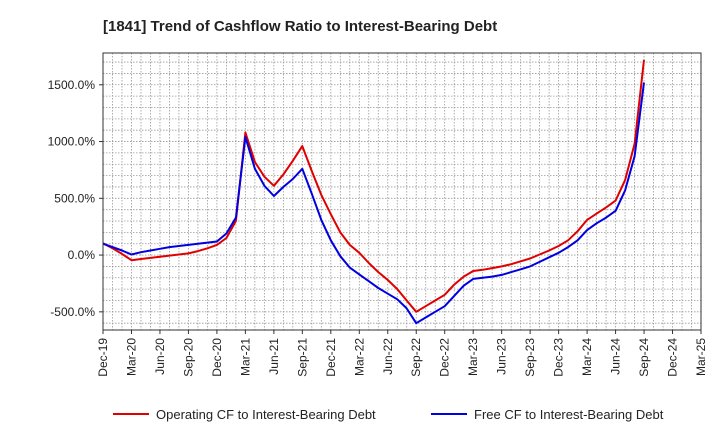 This screenshot has width=720, height=440. What do you see at coordinates (72, 142) in the screenshot?
I see `y-tick-label: 1000.0%` at bounding box center [72, 142].